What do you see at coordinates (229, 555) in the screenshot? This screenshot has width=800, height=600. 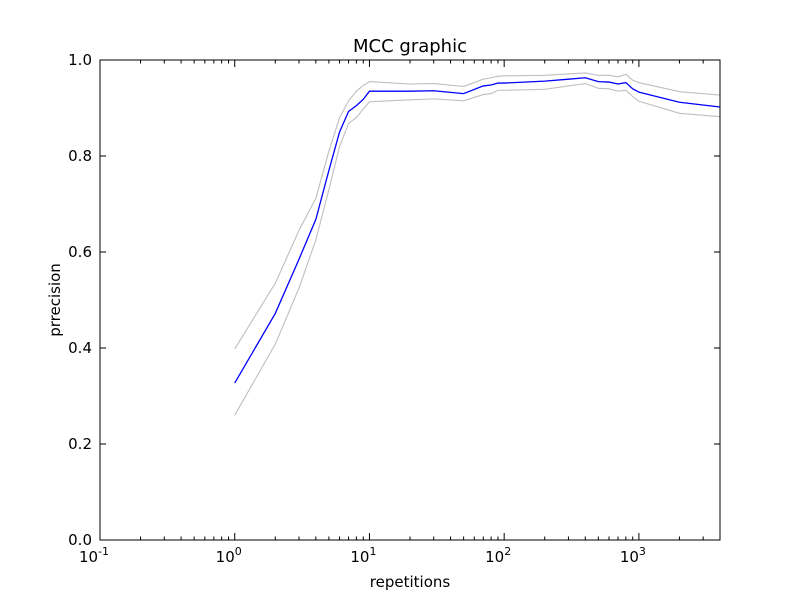 I see `x-tick-label: 10⁰` at bounding box center [229, 555].